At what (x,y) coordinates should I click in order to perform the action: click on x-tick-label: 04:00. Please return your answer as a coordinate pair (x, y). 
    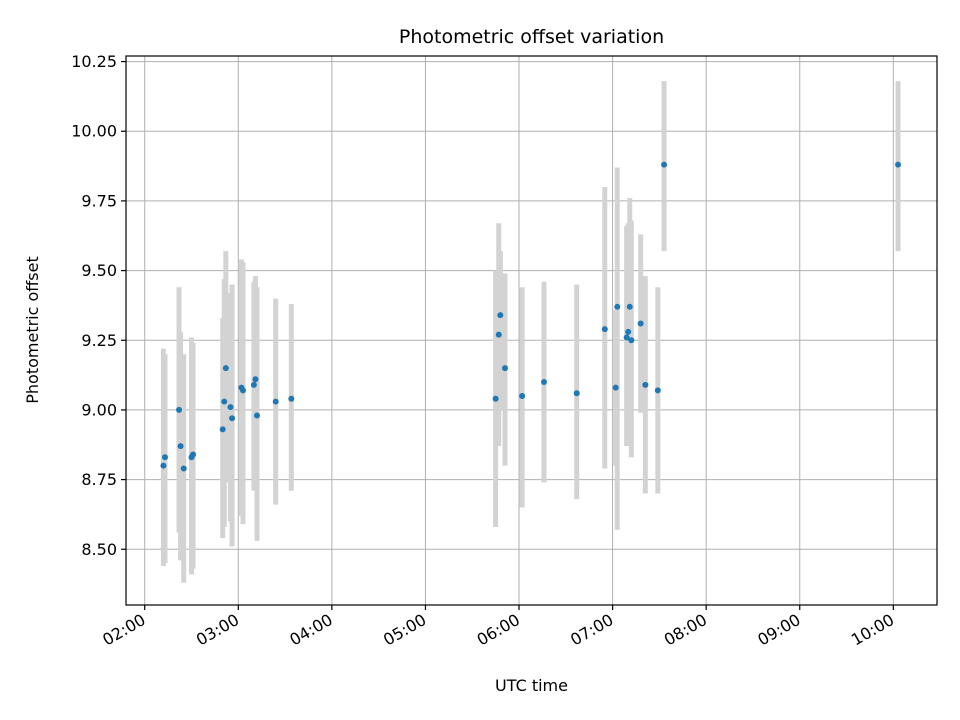
    Looking at the image, I should click on (310, 630).